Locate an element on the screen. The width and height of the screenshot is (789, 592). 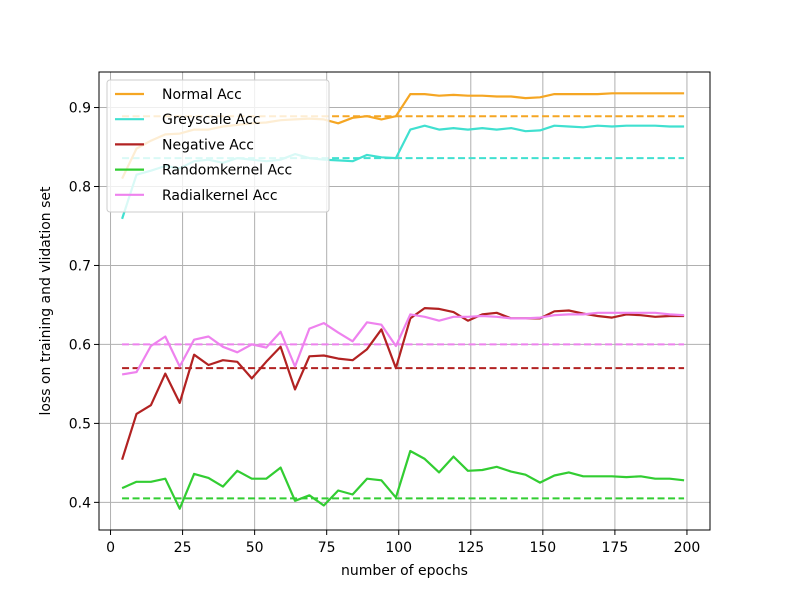
y-tick-label: 0.8 is located at coordinates (80, 188).